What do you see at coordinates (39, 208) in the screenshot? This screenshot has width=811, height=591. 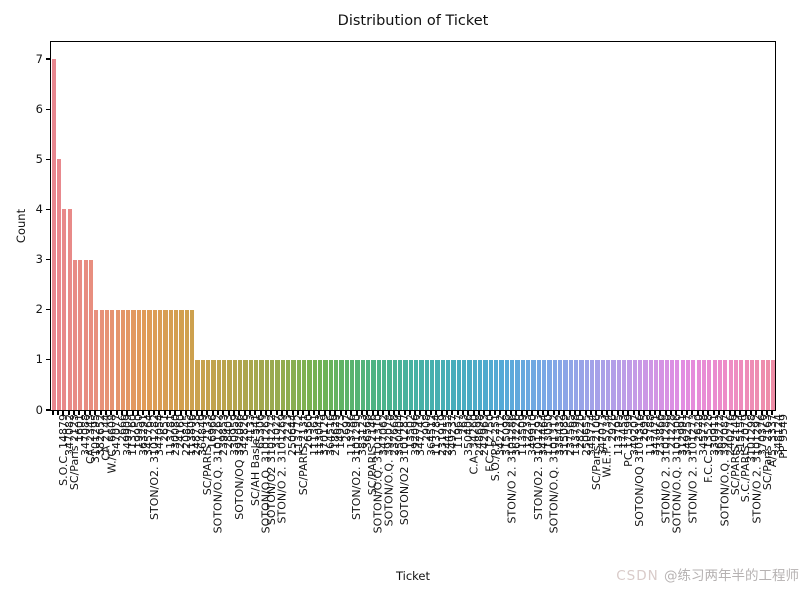 I see `y-tick-label: 4` at bounding box center [39, 208].